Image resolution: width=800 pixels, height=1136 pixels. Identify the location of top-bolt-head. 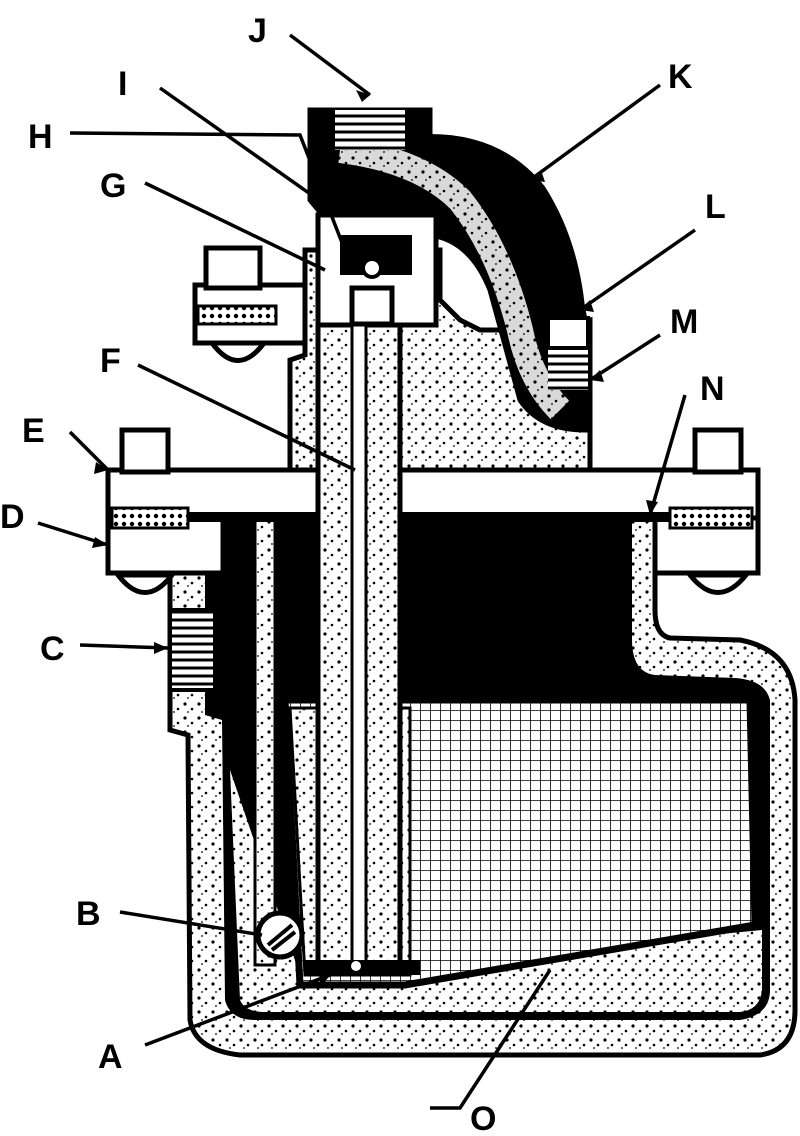
(233, 268).